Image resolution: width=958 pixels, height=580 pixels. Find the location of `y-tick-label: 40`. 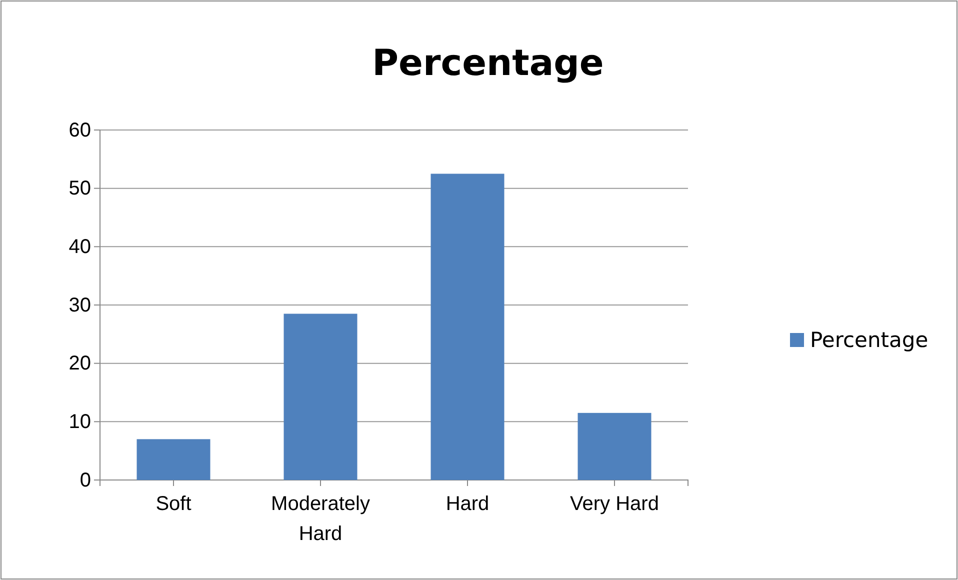

y-tick-label: 40 is located at coordinates (79, 247).